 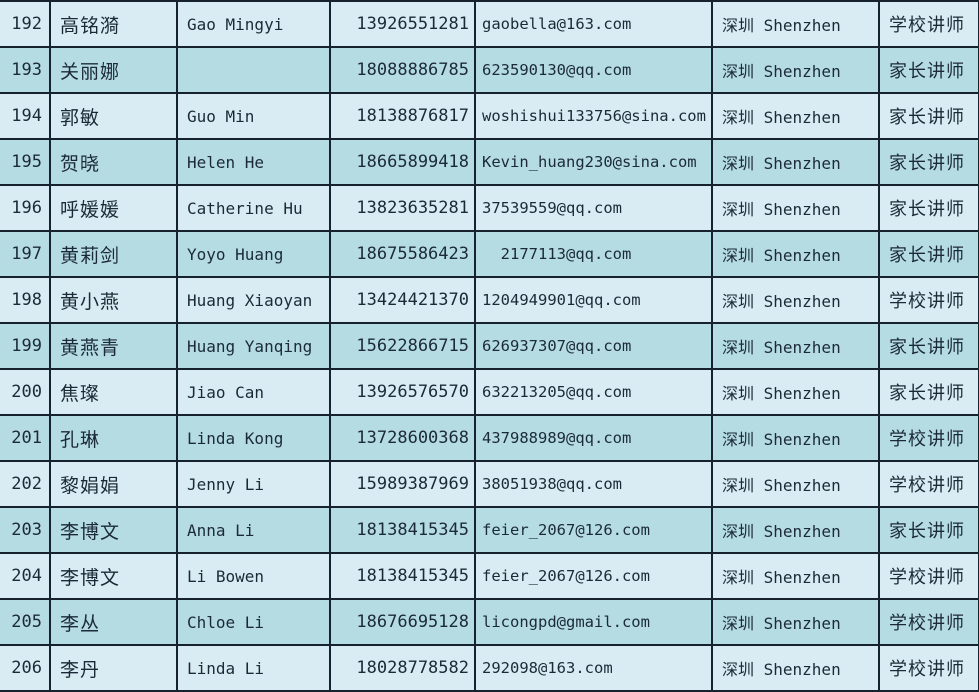 I want to click on row-number-cell: 197, so click(x=25, y=254).